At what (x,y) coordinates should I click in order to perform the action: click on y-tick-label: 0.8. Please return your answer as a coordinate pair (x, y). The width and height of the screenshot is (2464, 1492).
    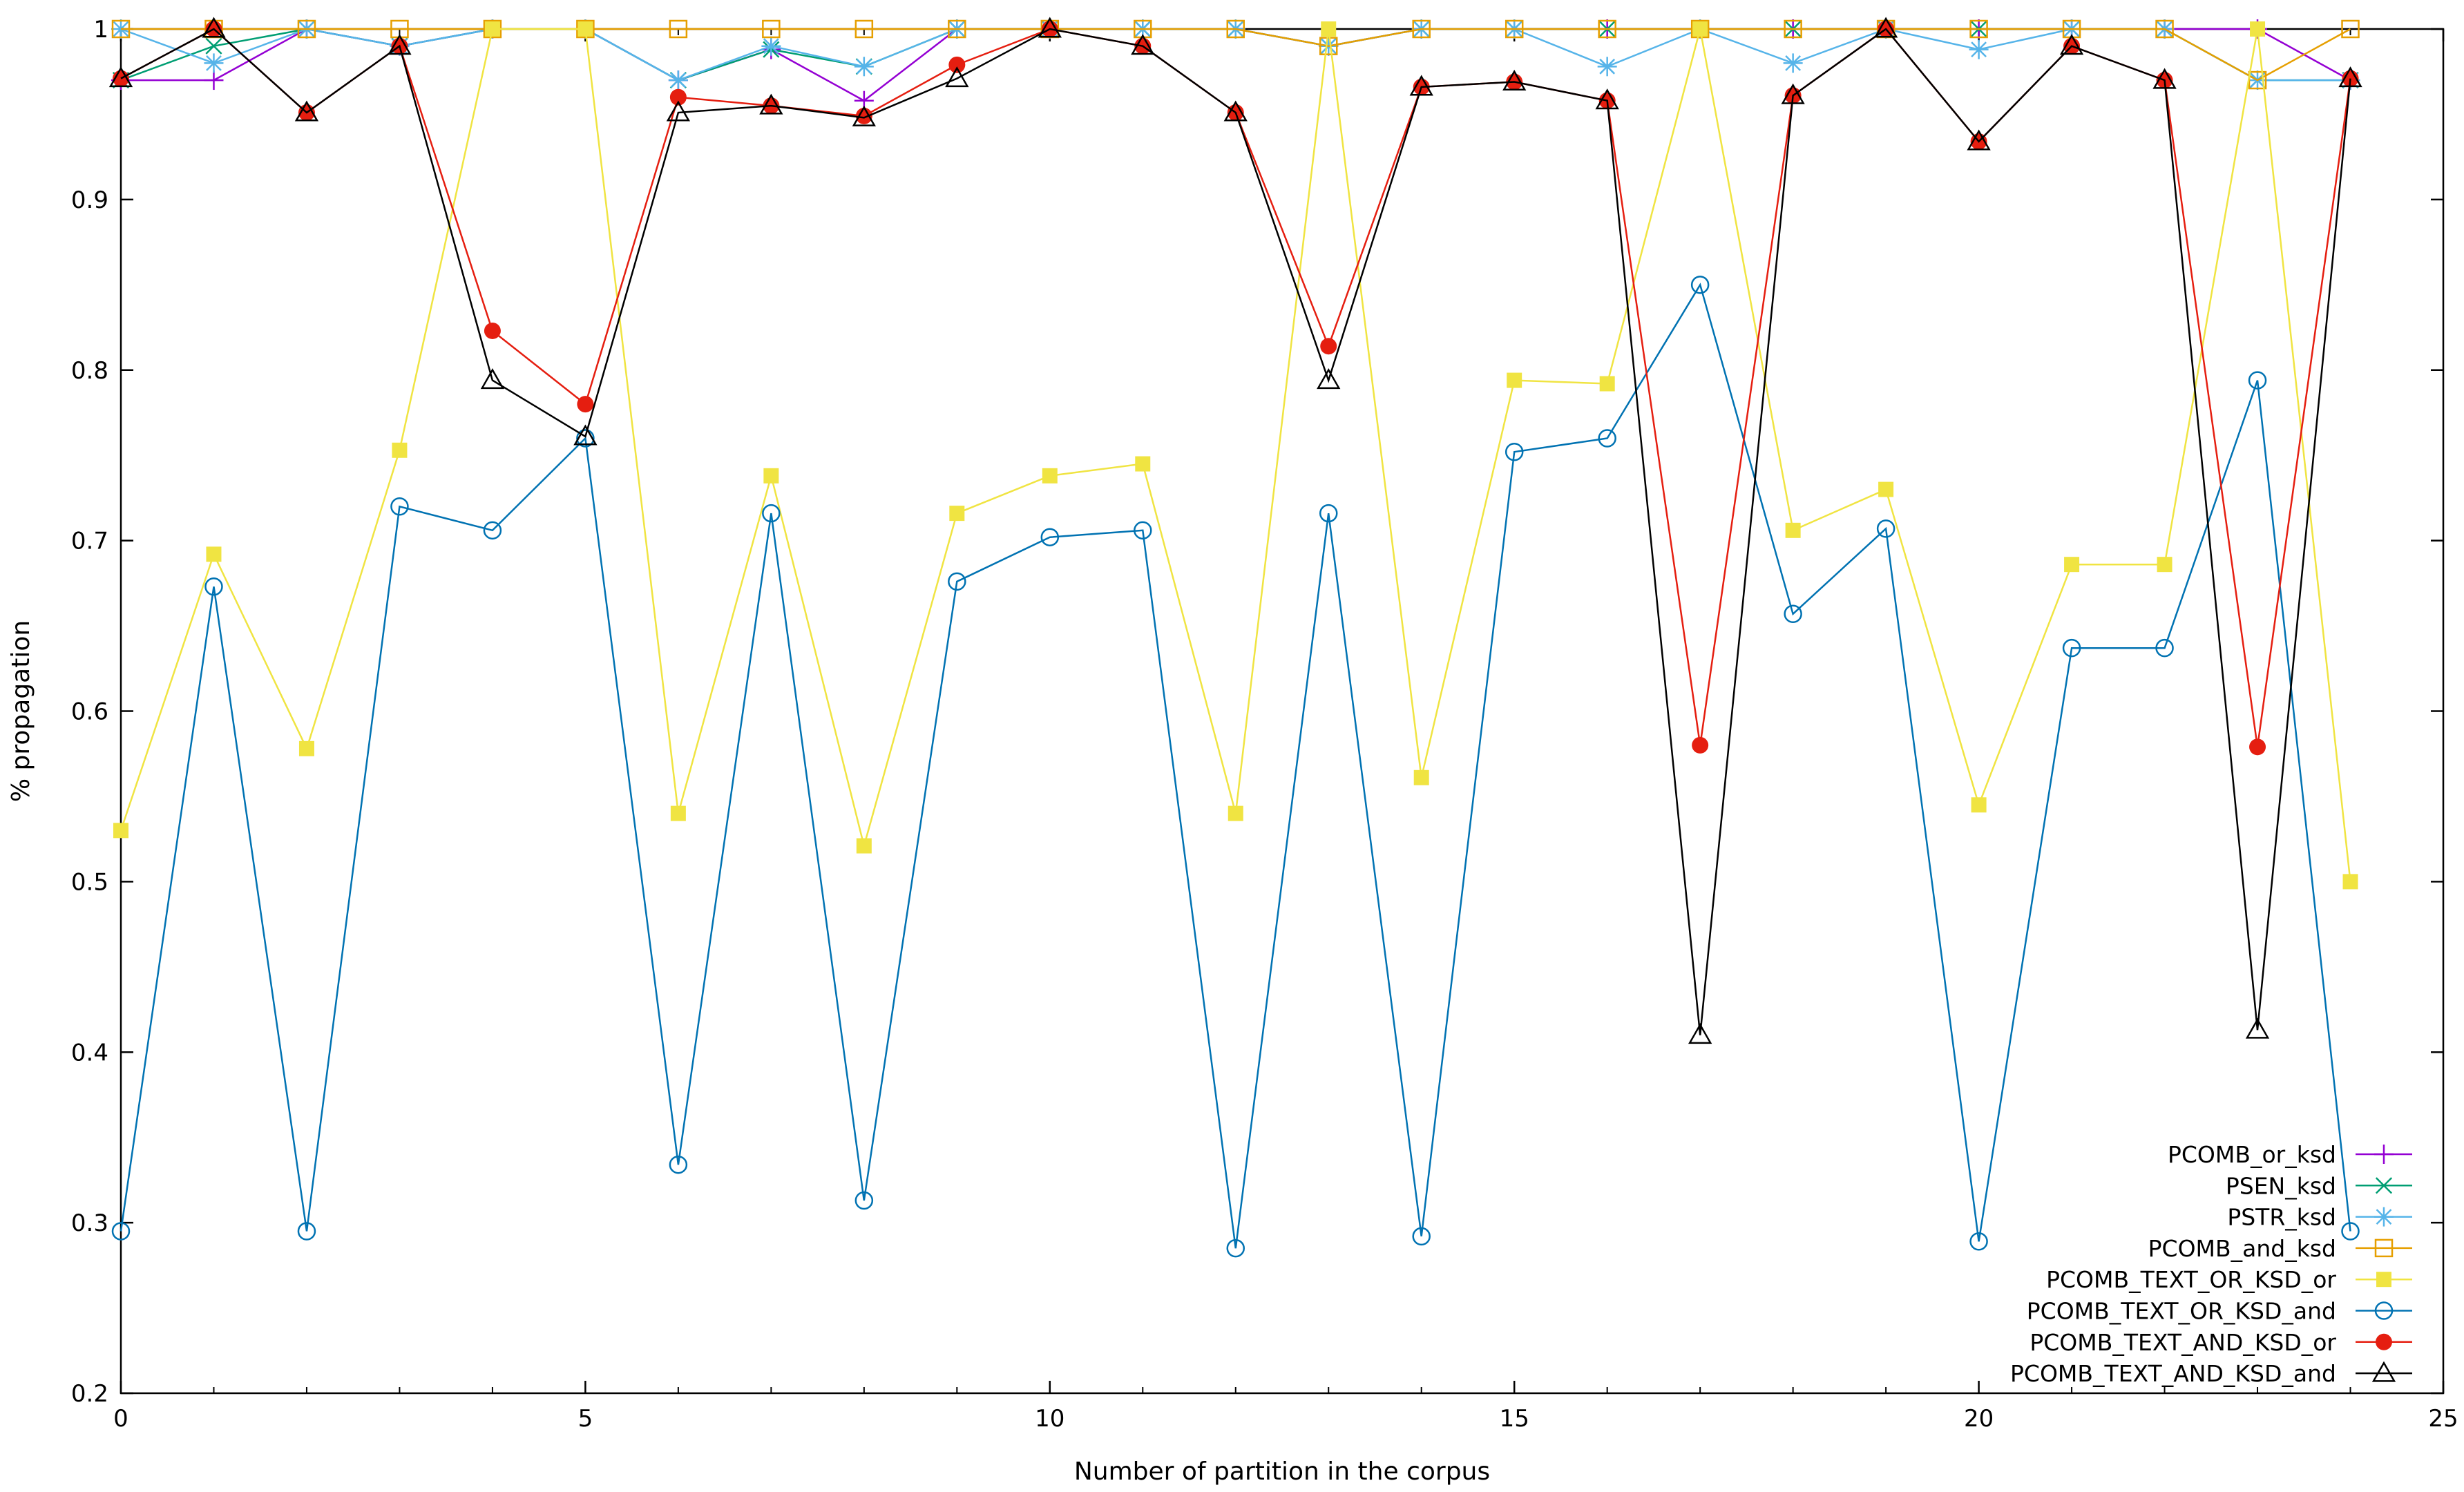
    Looking at the image, I should click on (89, 371).